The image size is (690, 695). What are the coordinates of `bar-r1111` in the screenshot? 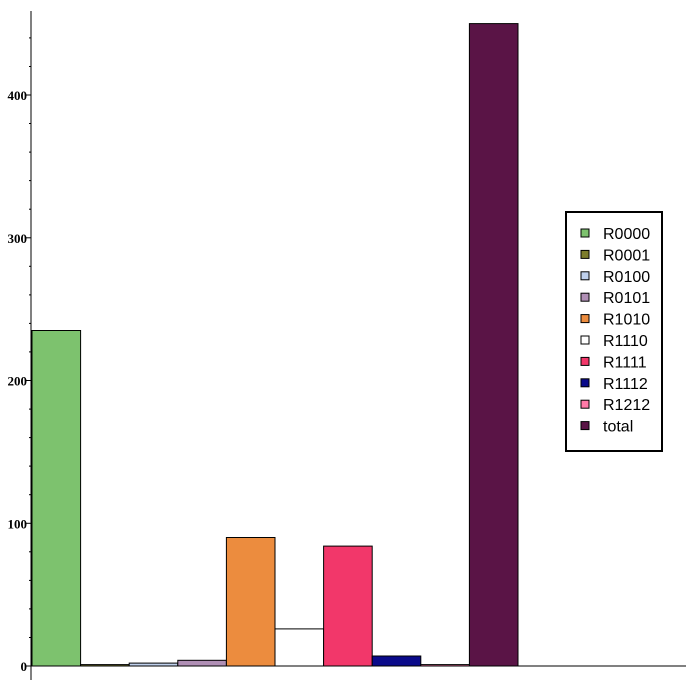 It's located at (348, 606).